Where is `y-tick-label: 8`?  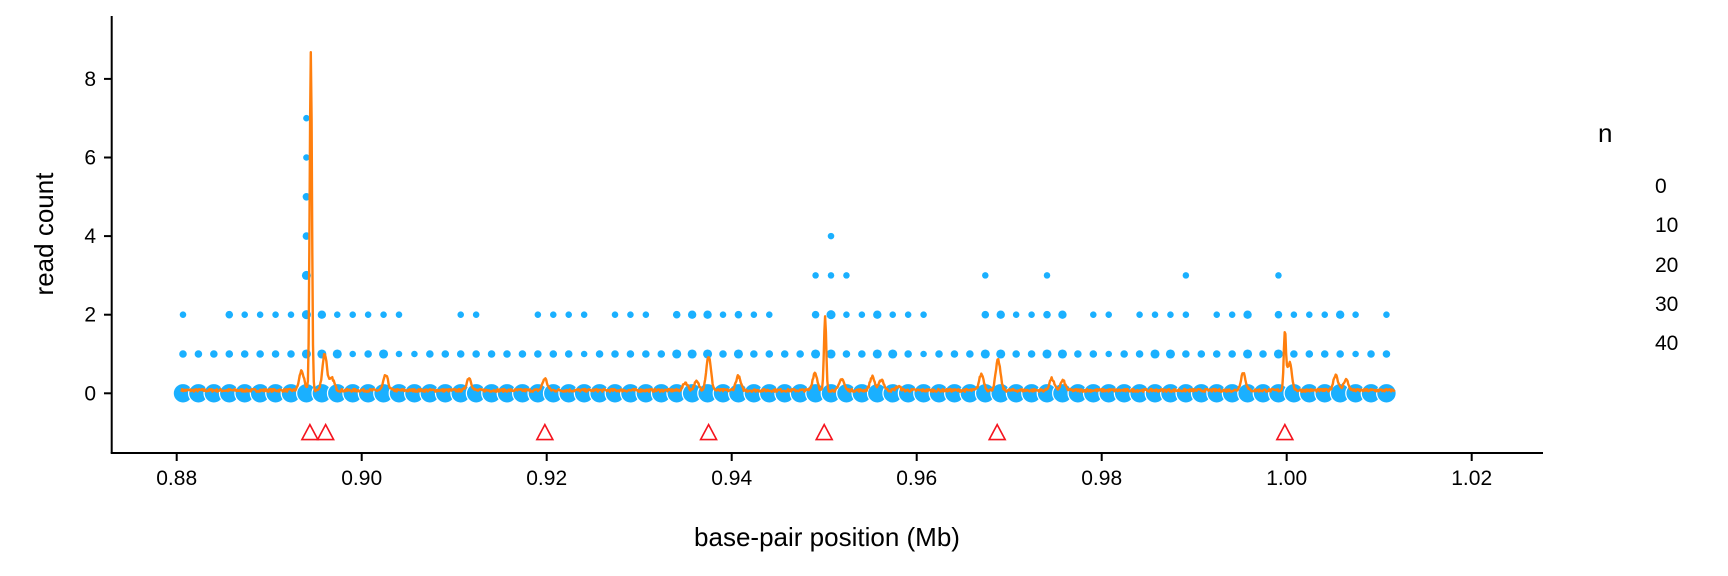 y-tick-label: 8 is located at coordinates (90, 79).